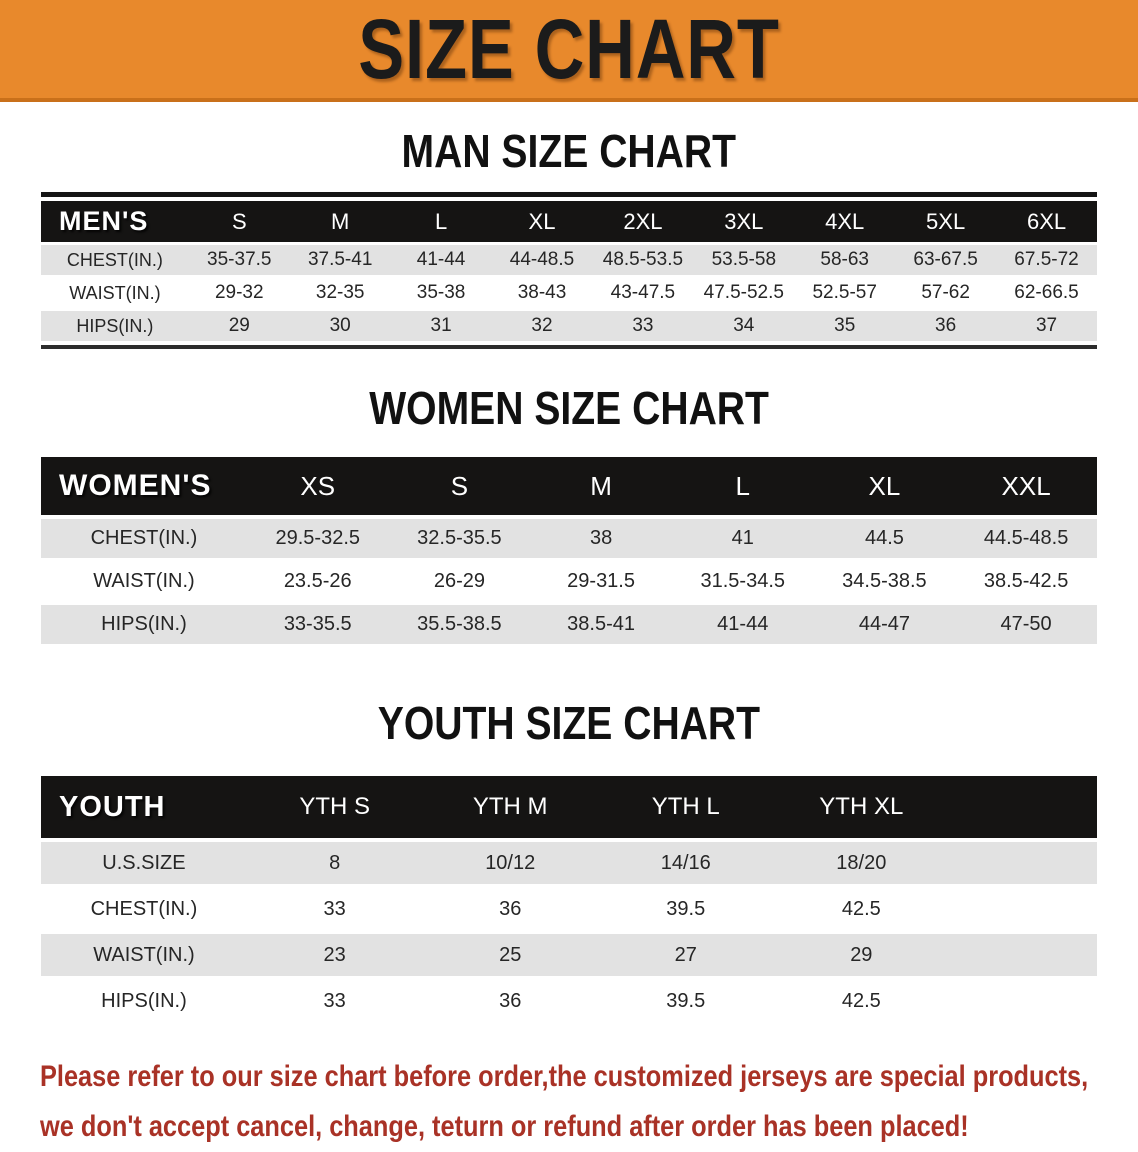 This screenshot has height=1152, width=1138. What do you see at coordinates (1046, 292) in the screenshot?
I see `size-value: 62-66.5` at bounding box center [1046, 292].